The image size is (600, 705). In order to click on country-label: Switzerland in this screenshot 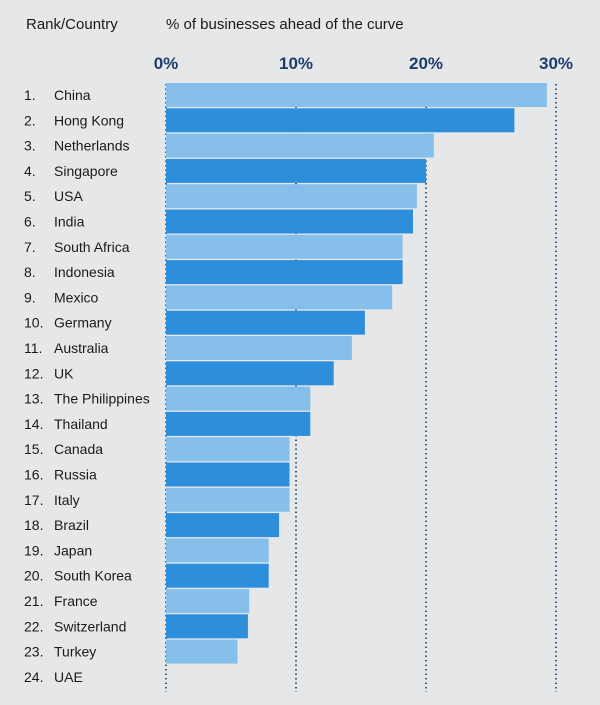, I will do `click(90, 626)`.